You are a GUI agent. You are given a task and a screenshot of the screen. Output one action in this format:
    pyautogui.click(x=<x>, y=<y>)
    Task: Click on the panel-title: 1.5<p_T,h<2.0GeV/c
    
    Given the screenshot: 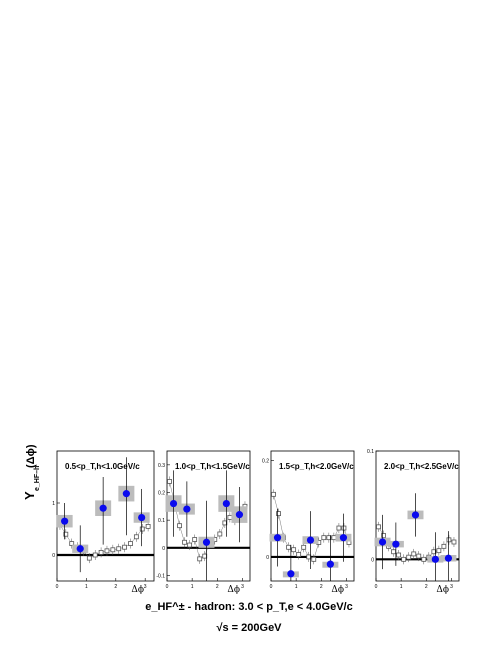 What is the action you would take?
    pyautogui.click(x=316, y=466)
    